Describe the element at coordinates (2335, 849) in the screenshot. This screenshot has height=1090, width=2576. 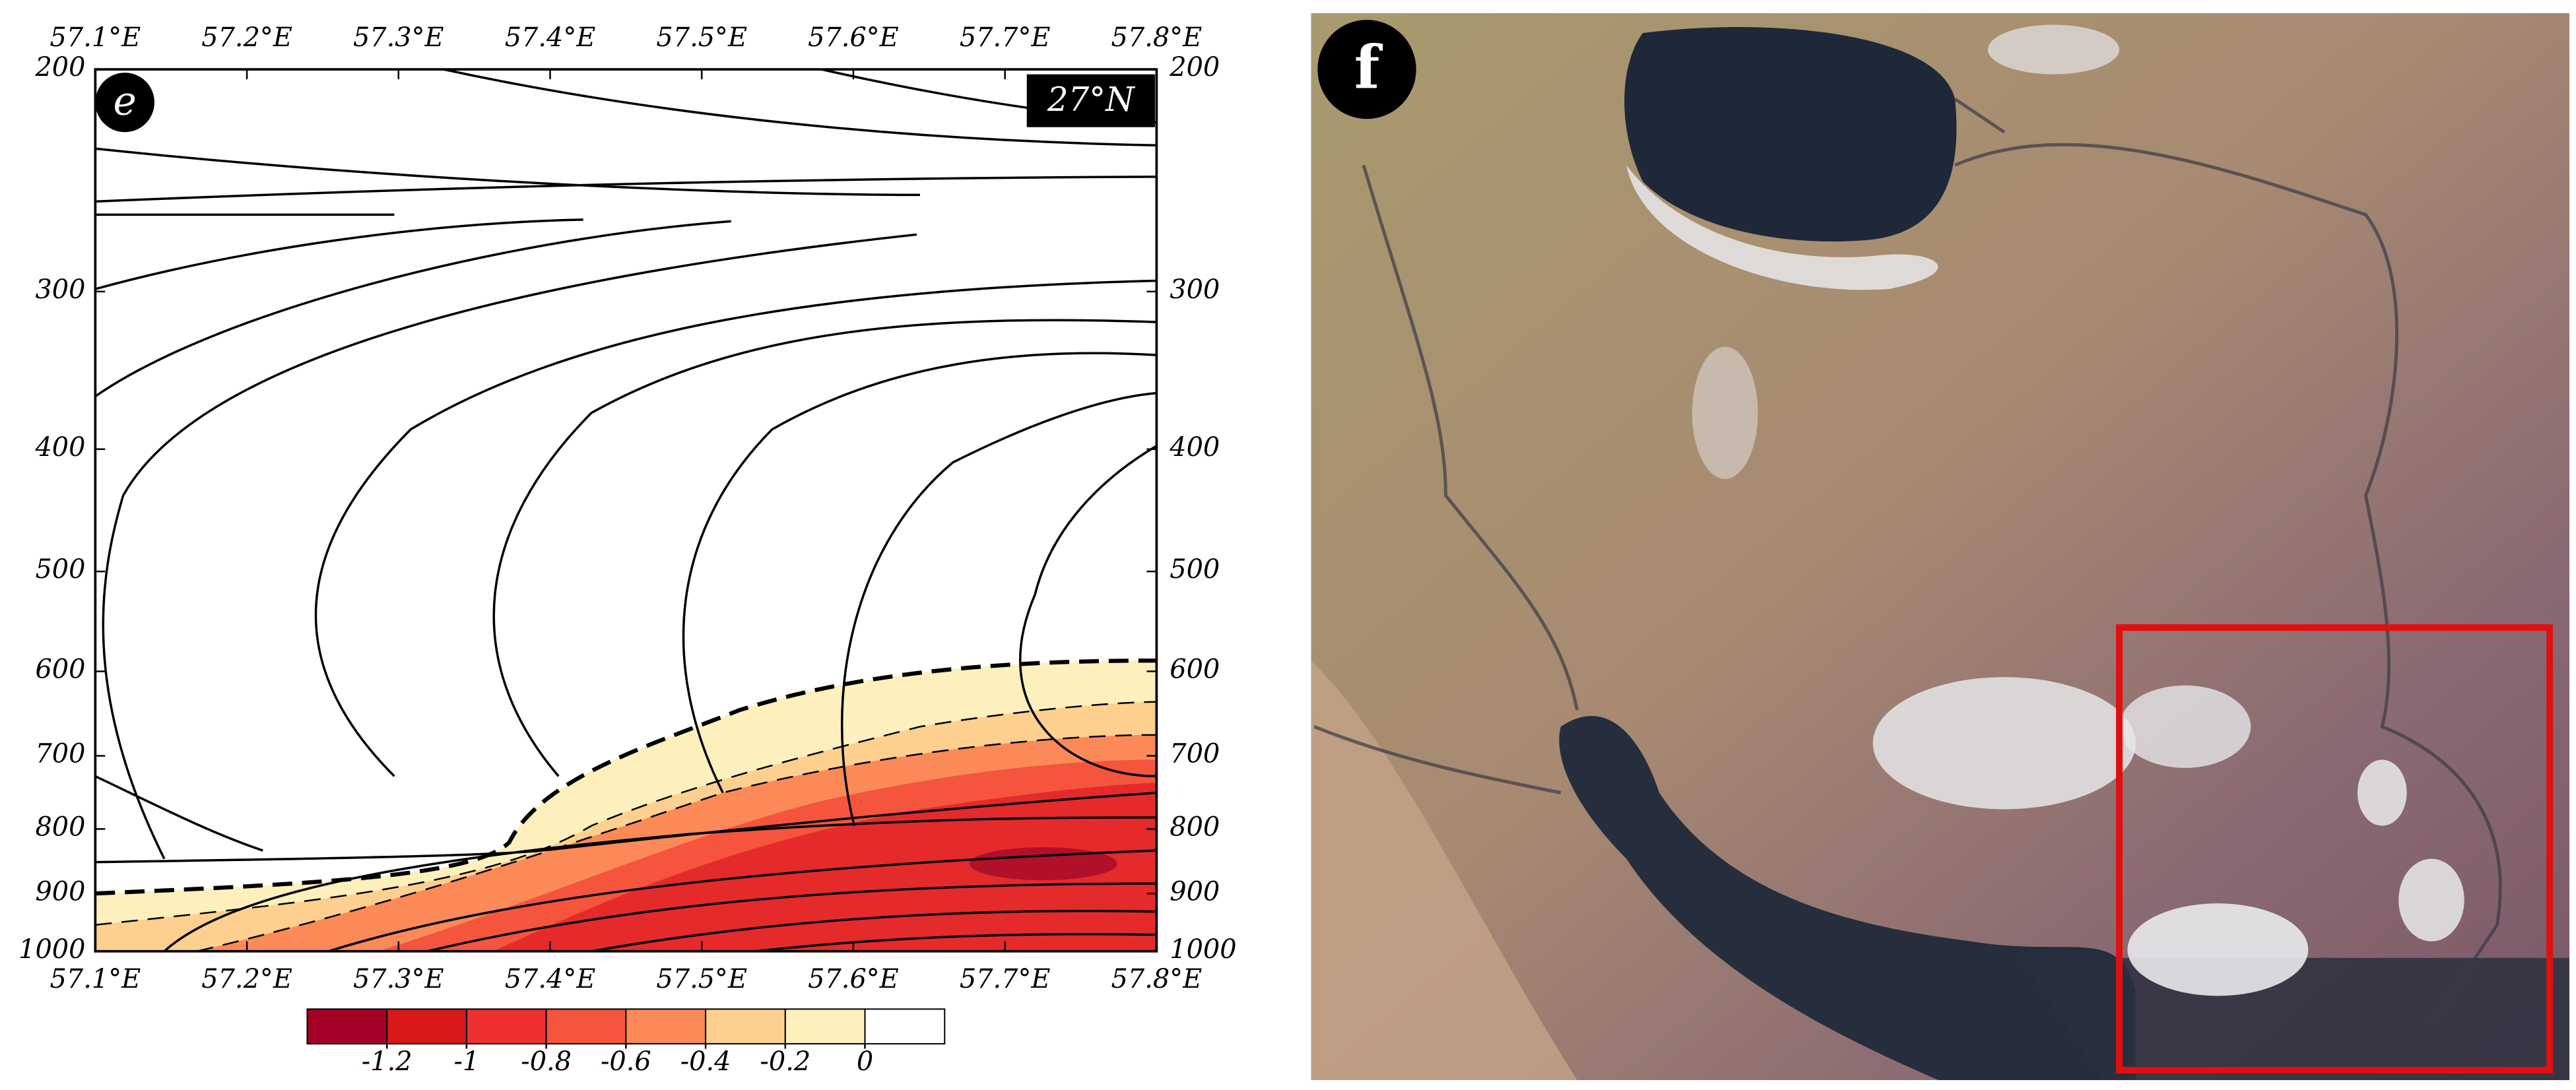
I see `highlight-box` at that location.